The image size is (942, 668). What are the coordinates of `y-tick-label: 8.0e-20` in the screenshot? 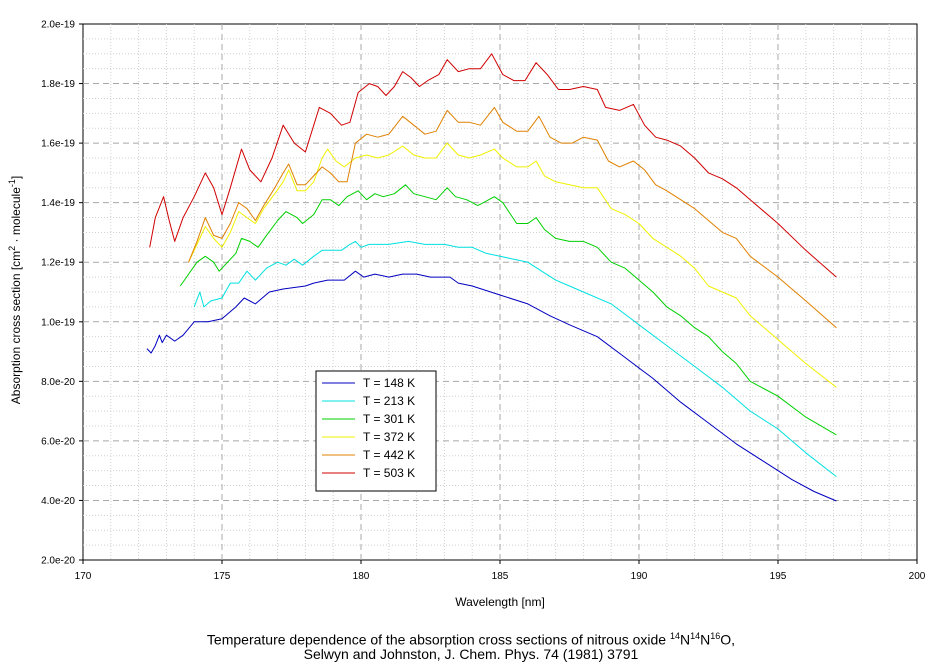 It's located at (58, 382).